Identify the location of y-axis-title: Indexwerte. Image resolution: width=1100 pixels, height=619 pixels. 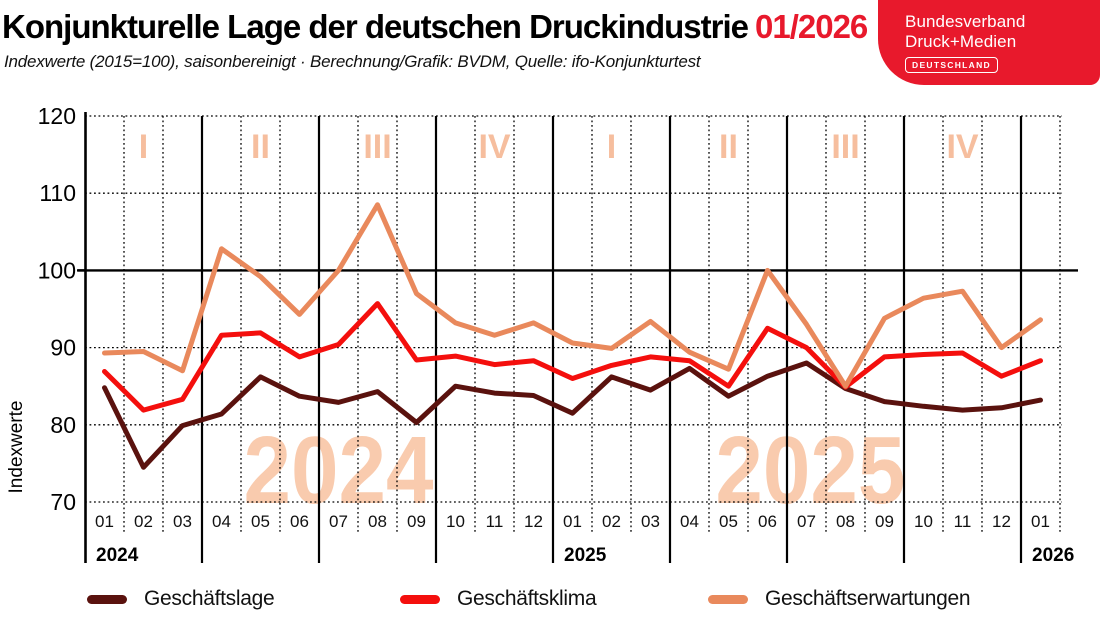
(16, 447).